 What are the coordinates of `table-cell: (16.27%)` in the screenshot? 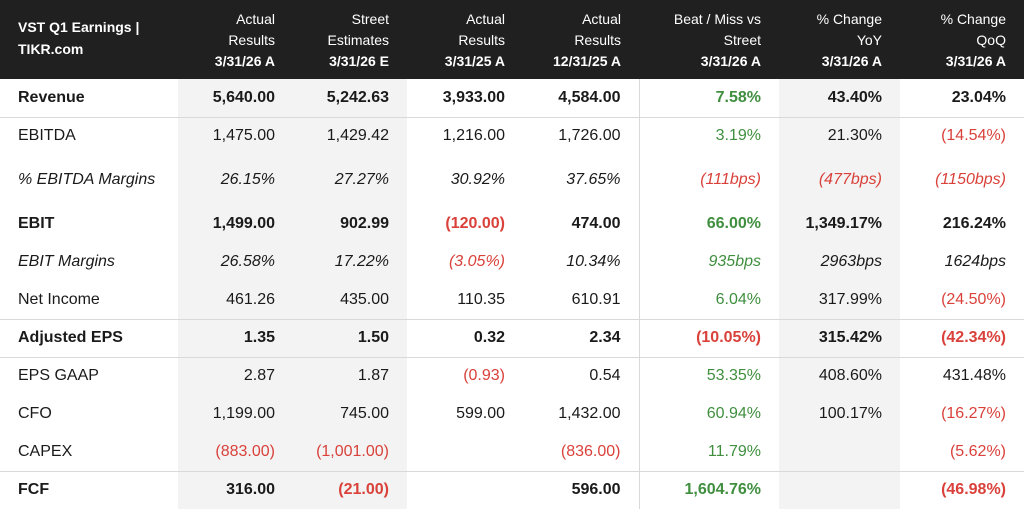 It's located at (973, 413).